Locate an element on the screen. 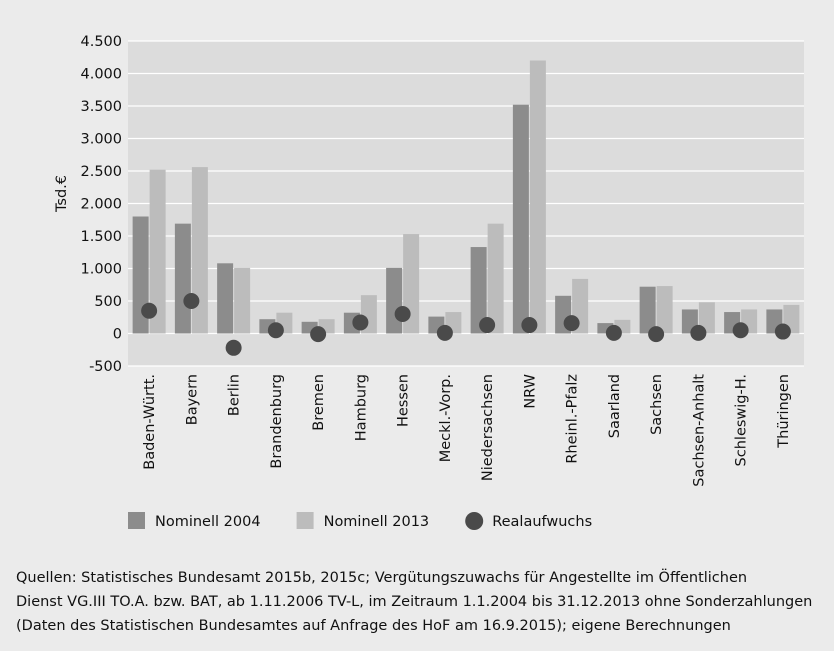 The width and height of the screenshot is (834, 651). y-tick-label: 2.500 is located at coordinates (101, 172).